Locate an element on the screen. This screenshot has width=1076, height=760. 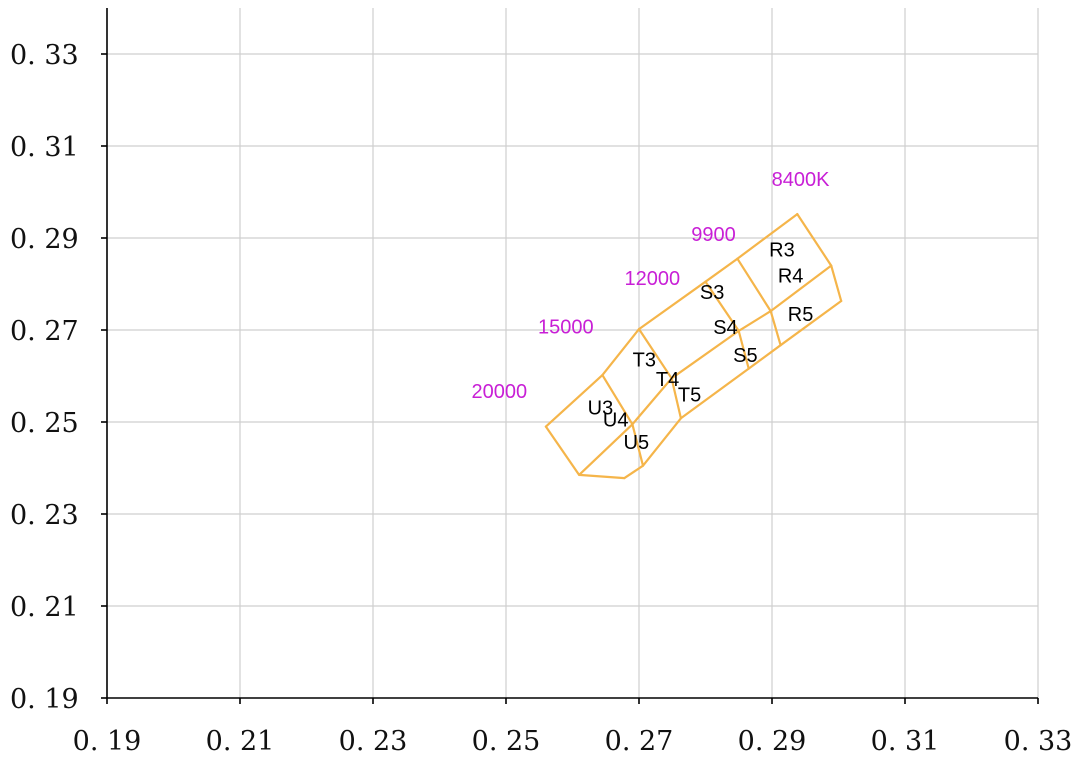
x-tick-label: 0. 29 is located at coordinates (772, 741).